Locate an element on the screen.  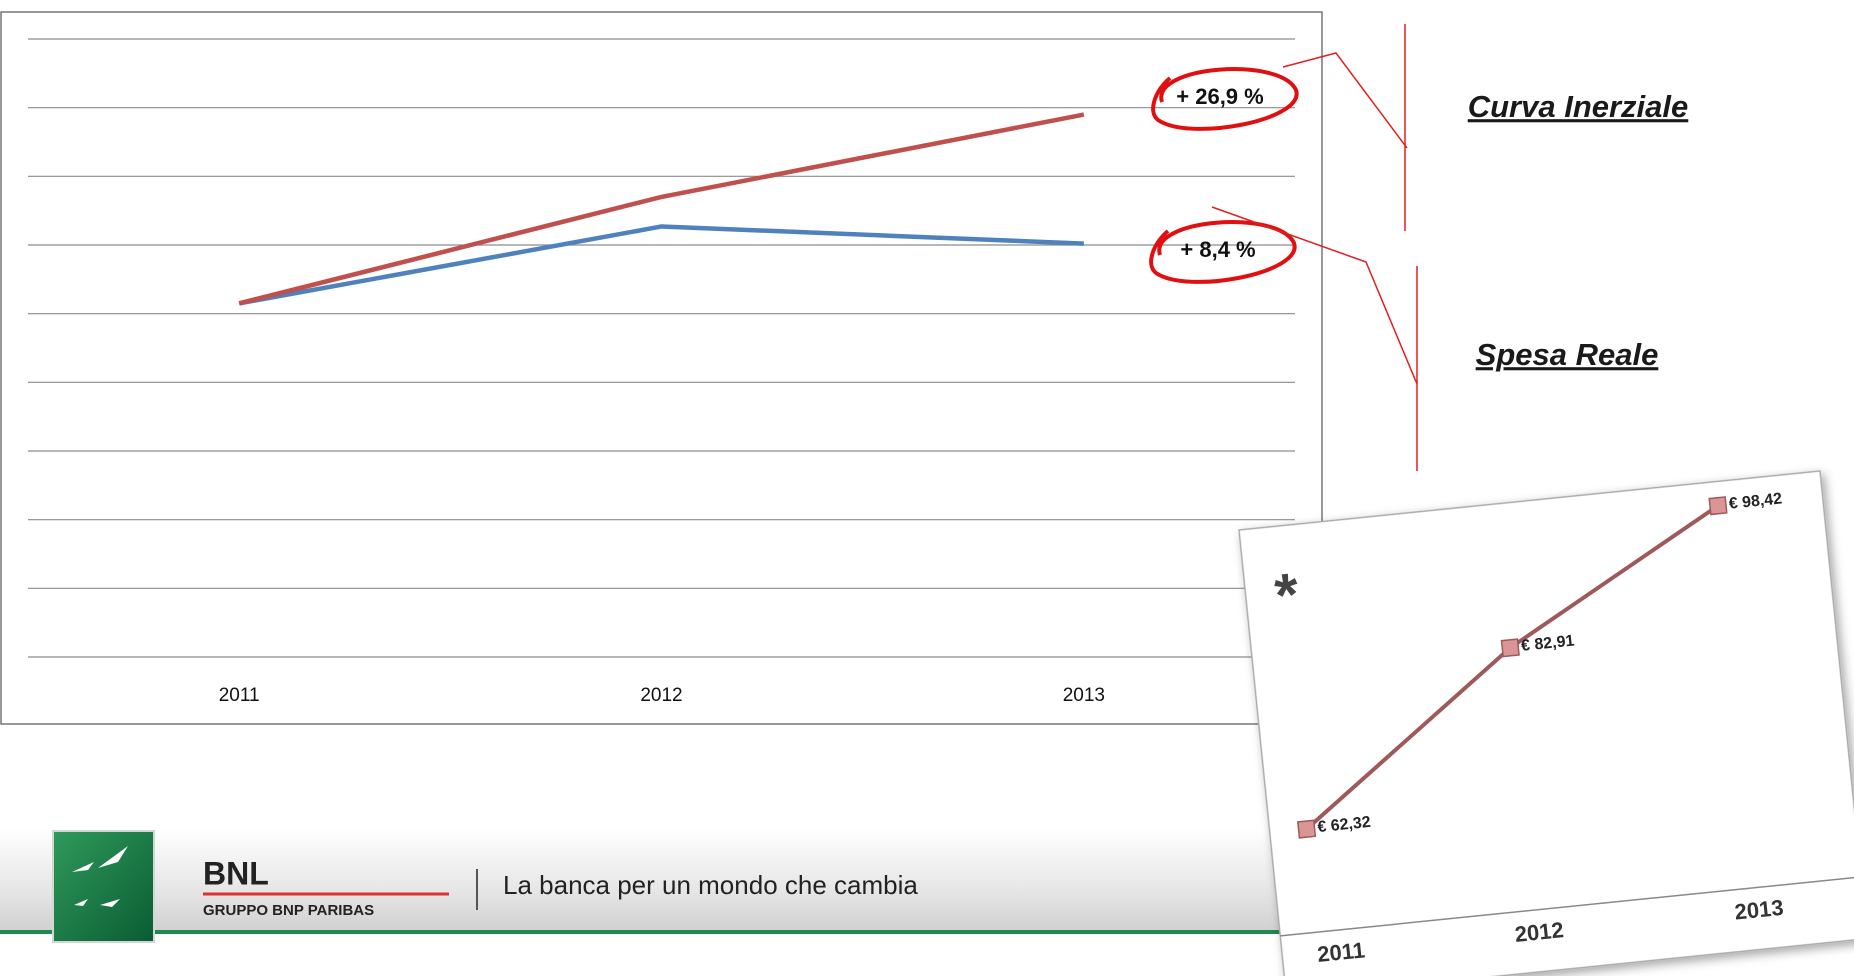
logo is located at coordinates (103, 886).